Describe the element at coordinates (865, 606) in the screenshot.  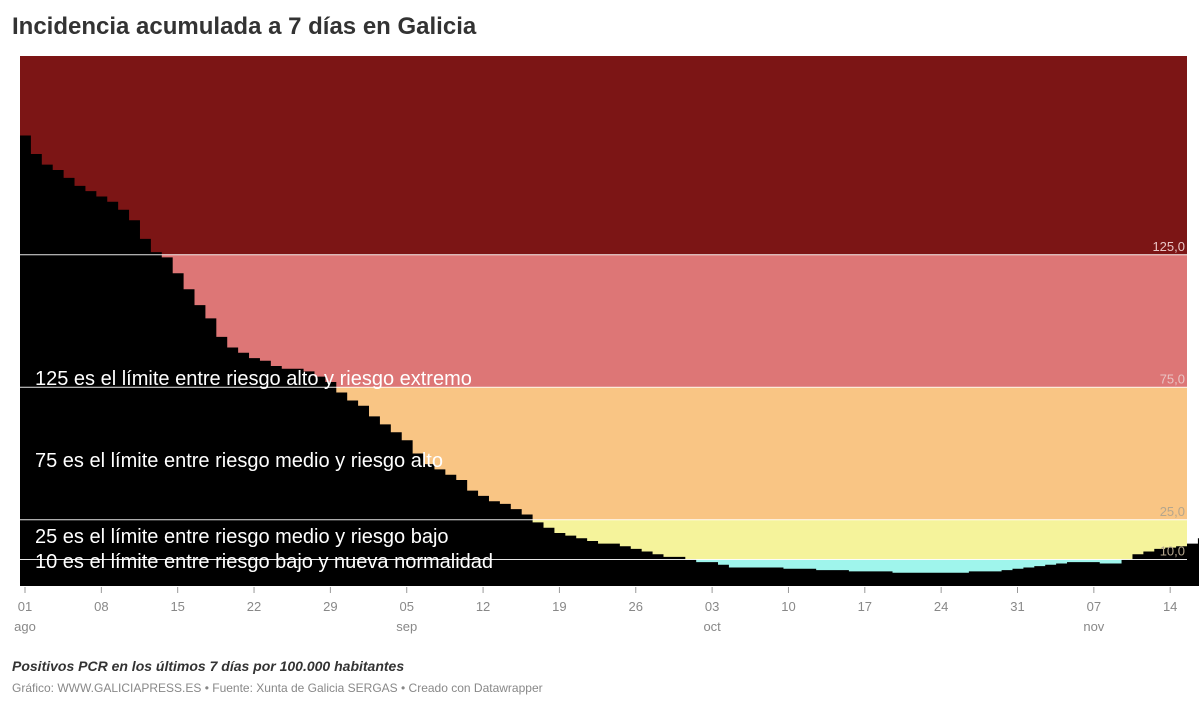
I see `x-tick-label-2021-10-17: 17` at that location.